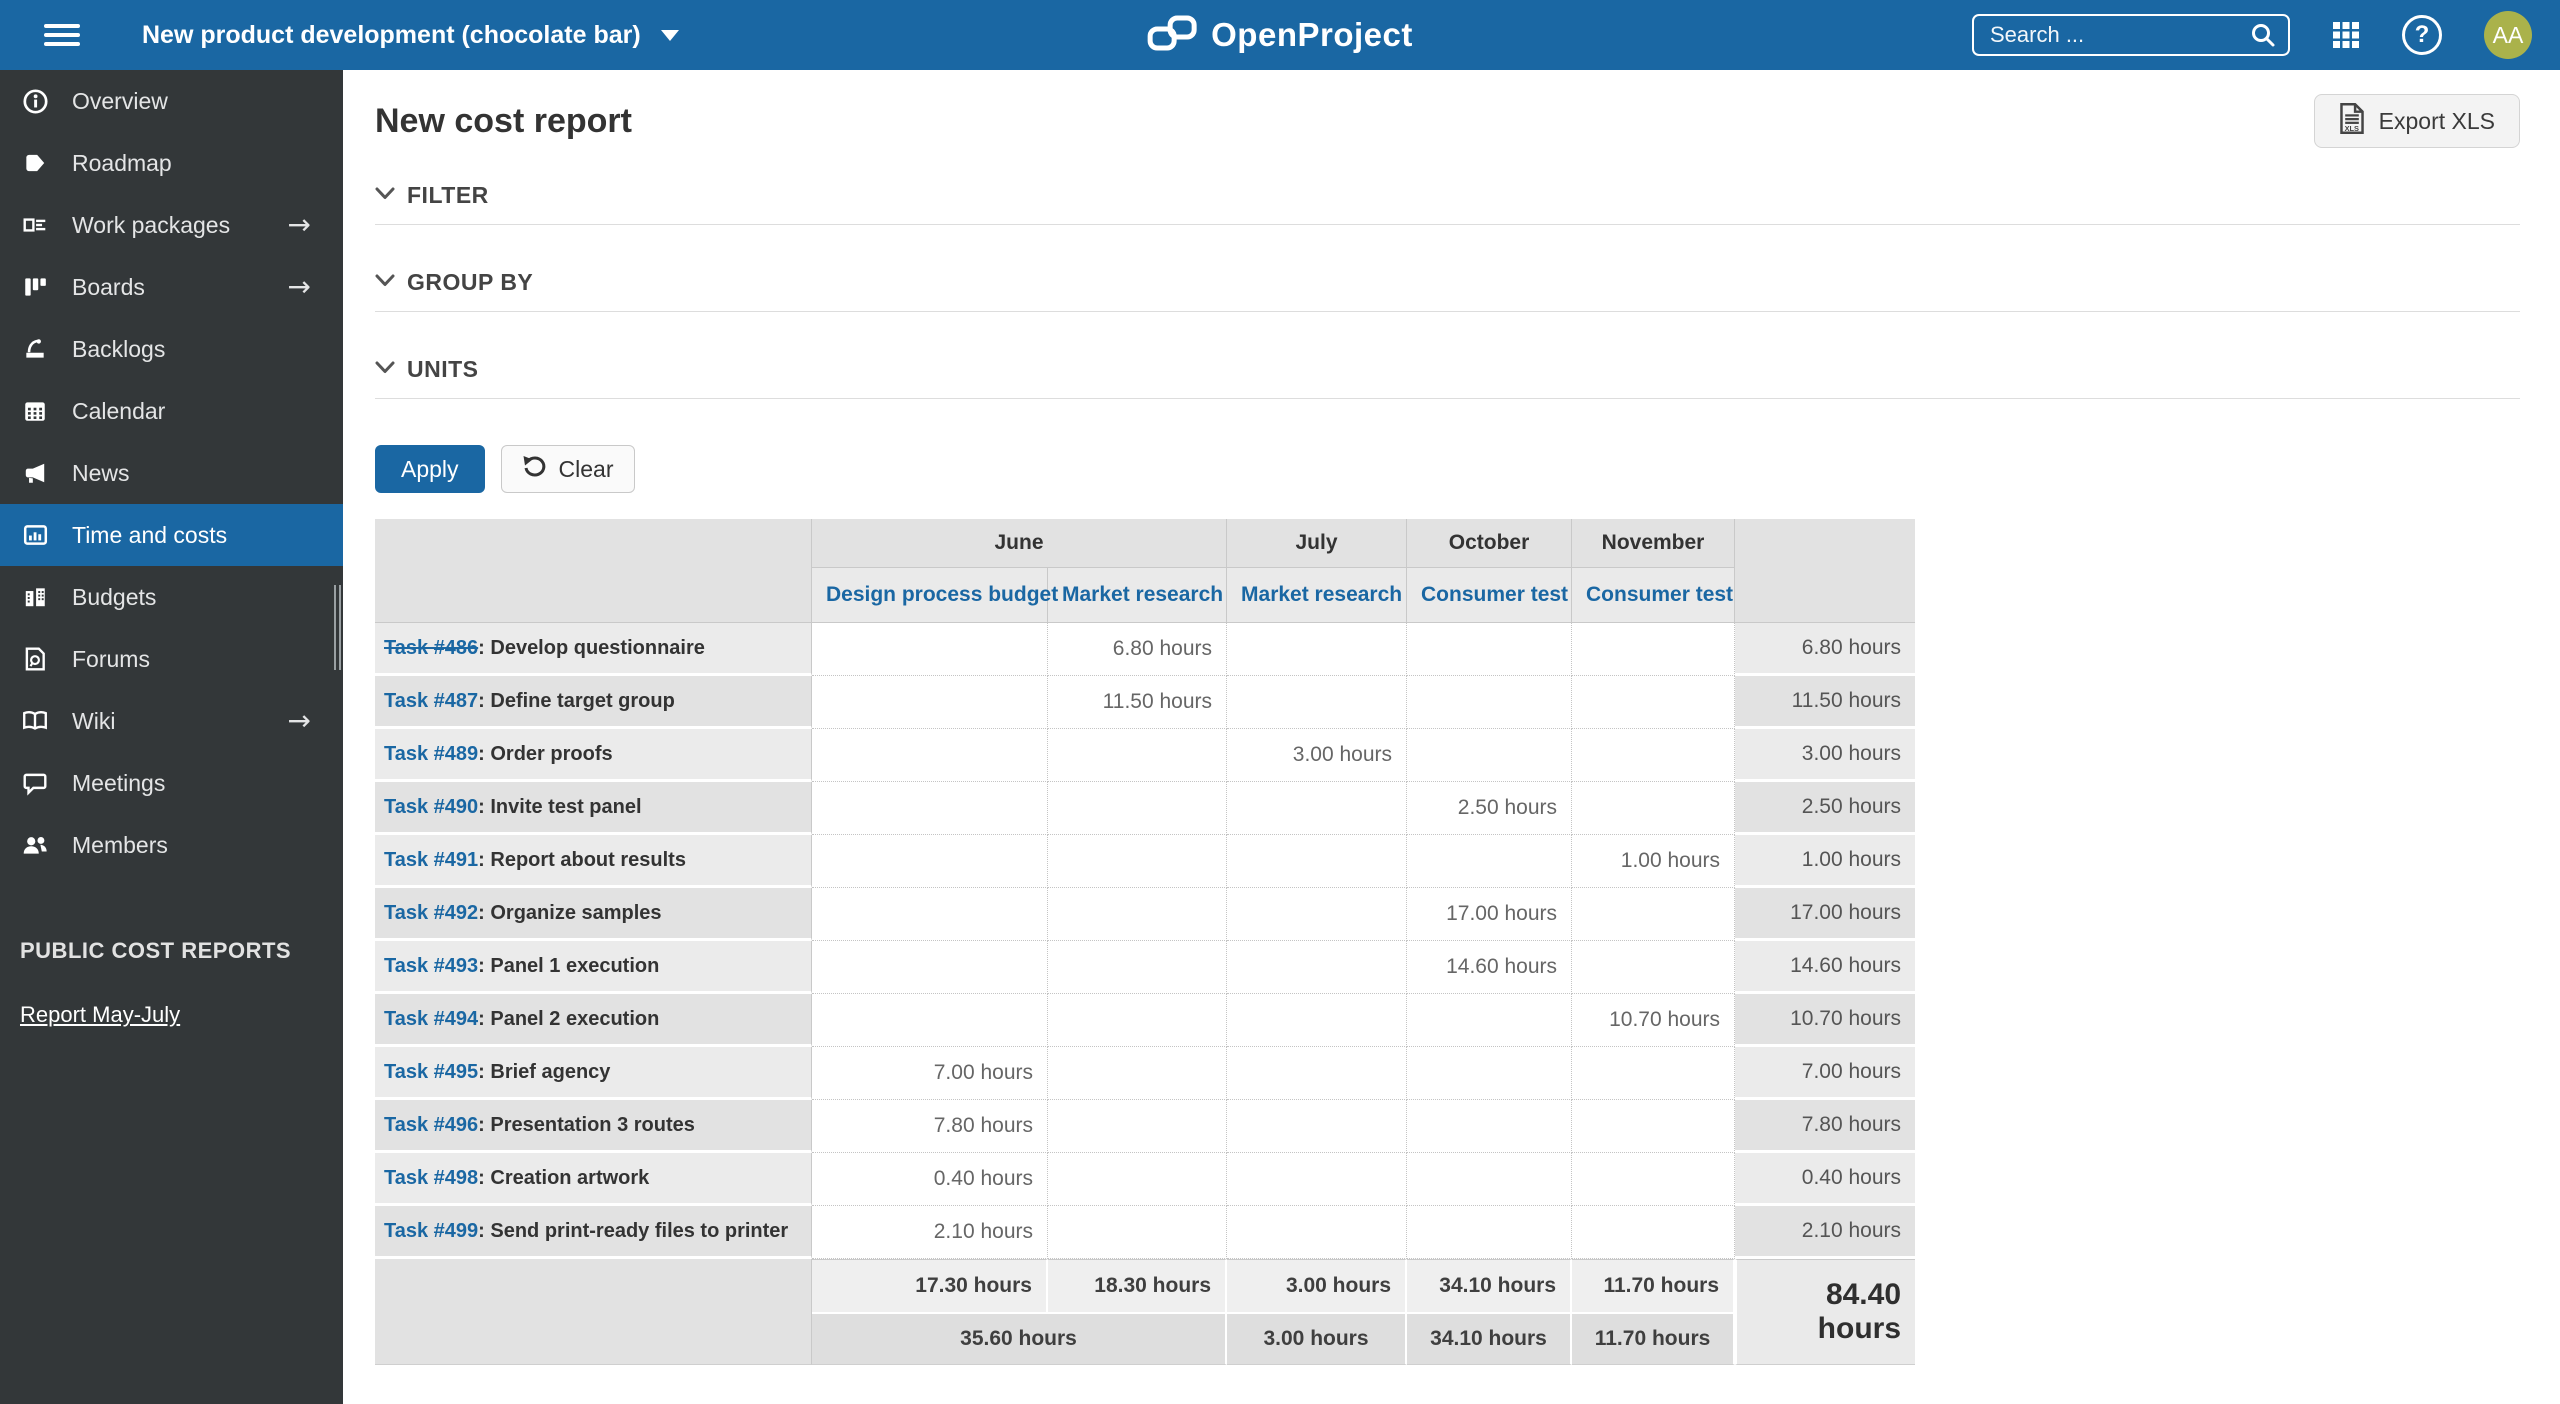  Describe the element at coordinates (62, 35) in the screenshot. I see `hamburger-menu-icon` at that location.